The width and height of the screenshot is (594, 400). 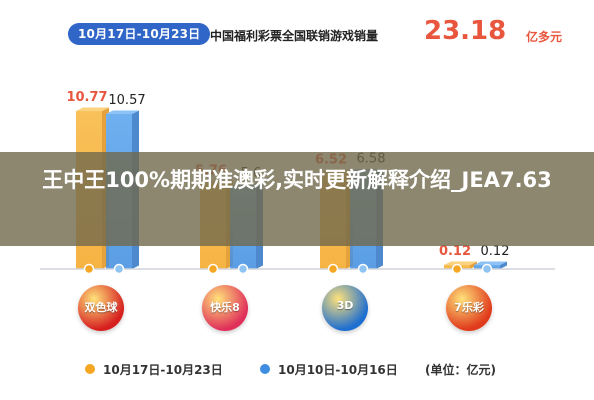 What do you see at coordinates (297, 180) in the screenshot?
I see `overlay-headline: 王中王100%期期准澳彩,实时更新解释介绍_JEA7.63` at bounding box center [297, 180].